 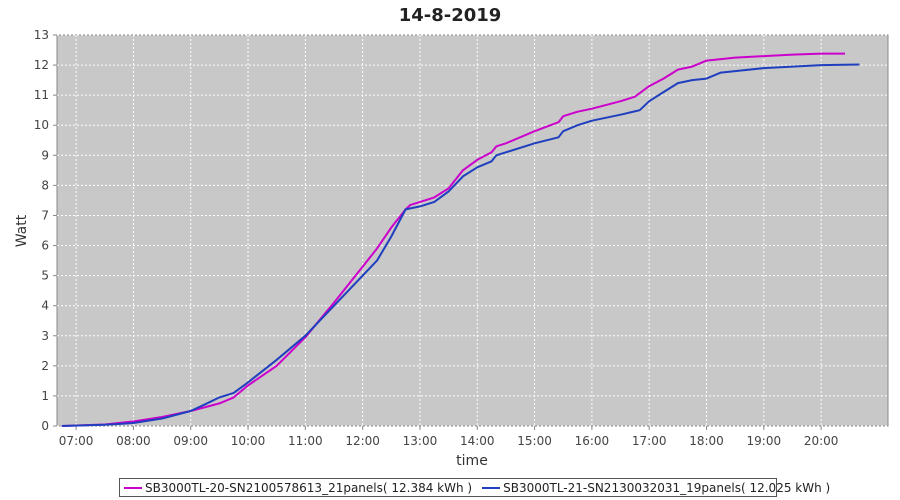 I want to click on y-tick-label: 11, so click(x=41, y=95).